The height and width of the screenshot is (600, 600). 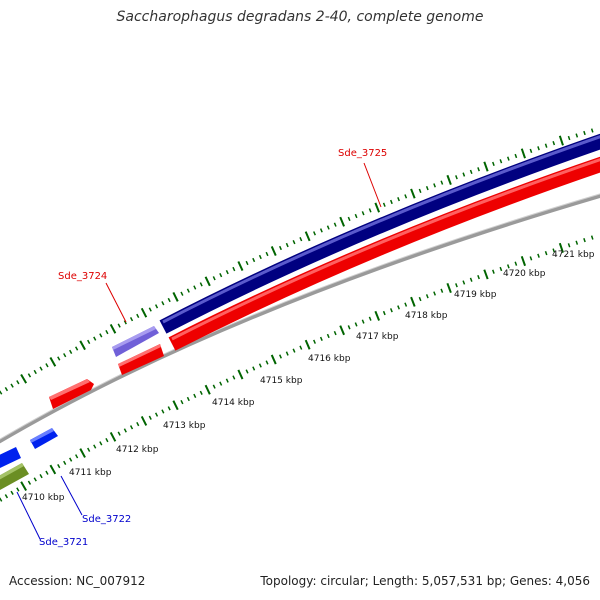 What do you see at coordinates (524, 274) in the screenshot?
I see `scale-label: 4720 kbp` at bounding box center [524, 274].